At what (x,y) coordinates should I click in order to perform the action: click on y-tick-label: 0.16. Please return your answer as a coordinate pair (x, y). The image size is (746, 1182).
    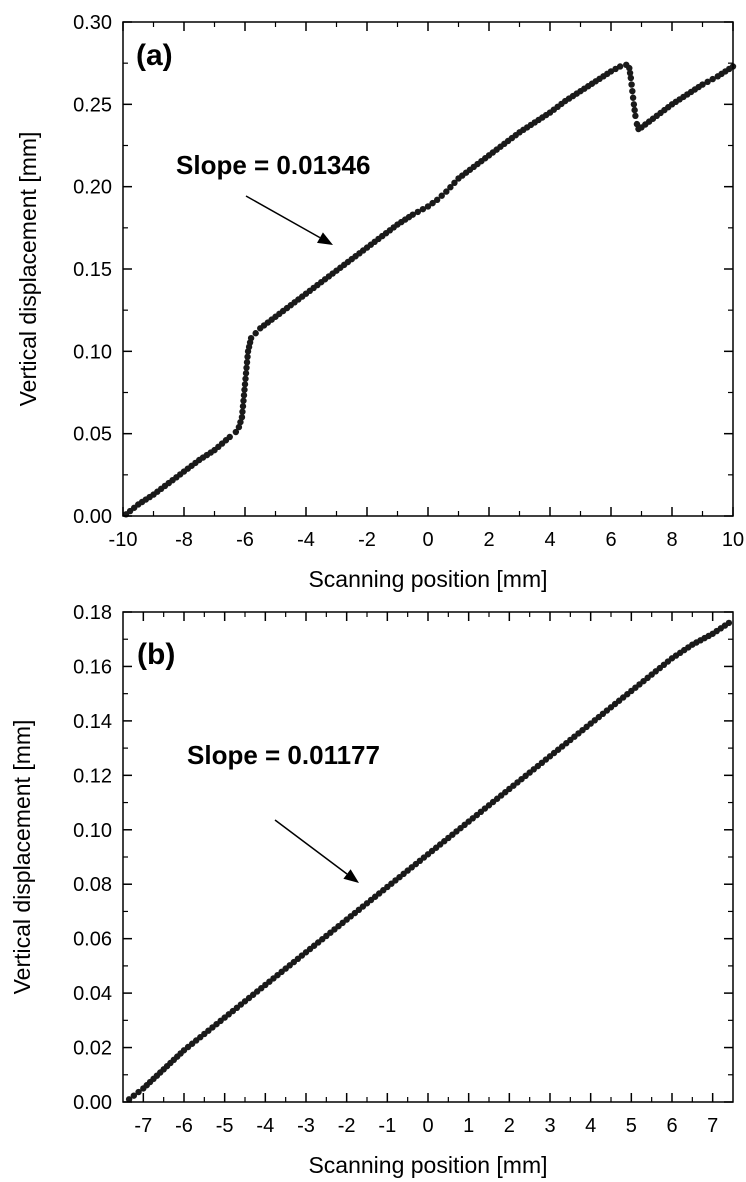
    Looking at the image, I should click on (92, 667).